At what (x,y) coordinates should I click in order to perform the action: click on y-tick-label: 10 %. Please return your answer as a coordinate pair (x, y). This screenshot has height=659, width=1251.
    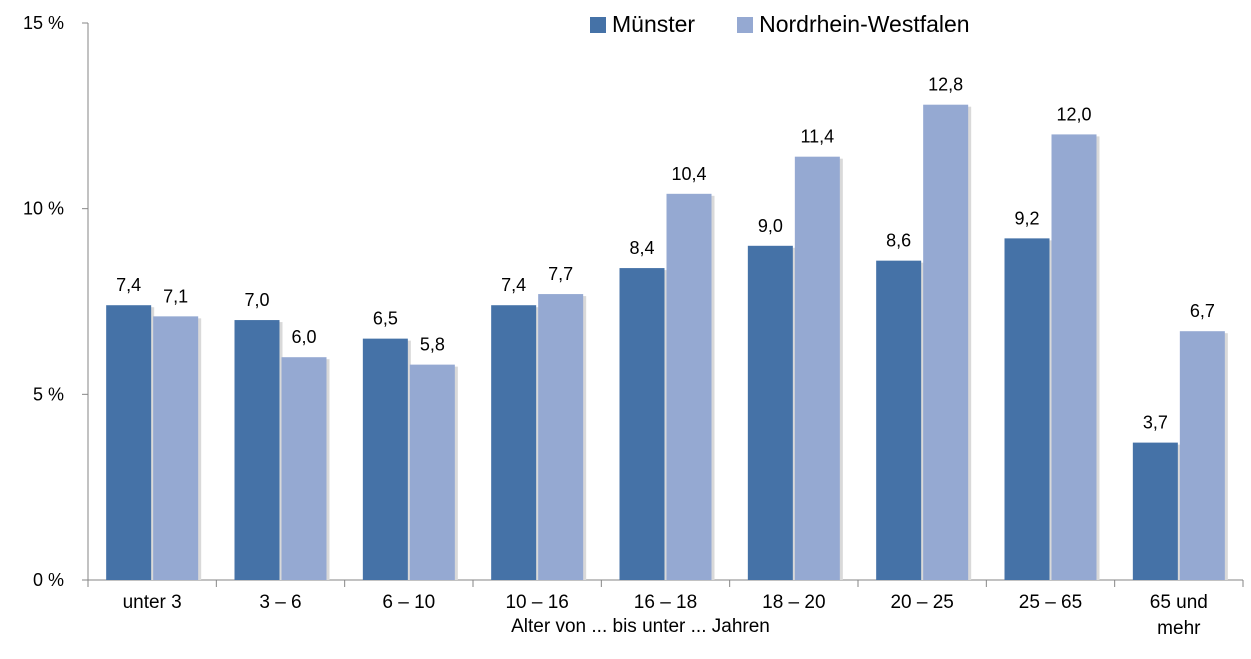
    Looking at the image, I should click on (43, 209).